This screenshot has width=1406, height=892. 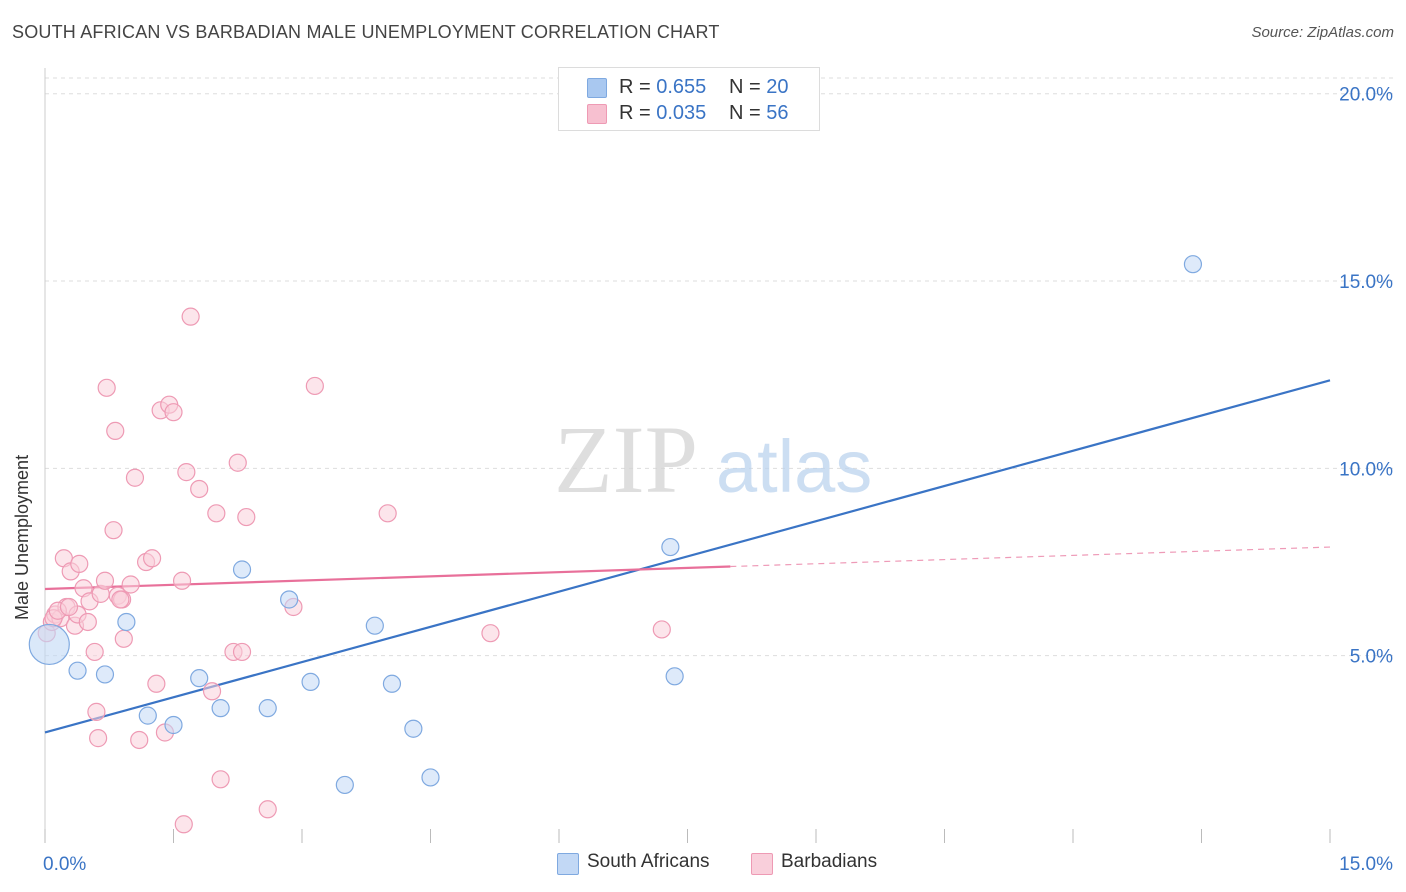 I want to click on trend-line-barbadians, so click(x=387, y=578).